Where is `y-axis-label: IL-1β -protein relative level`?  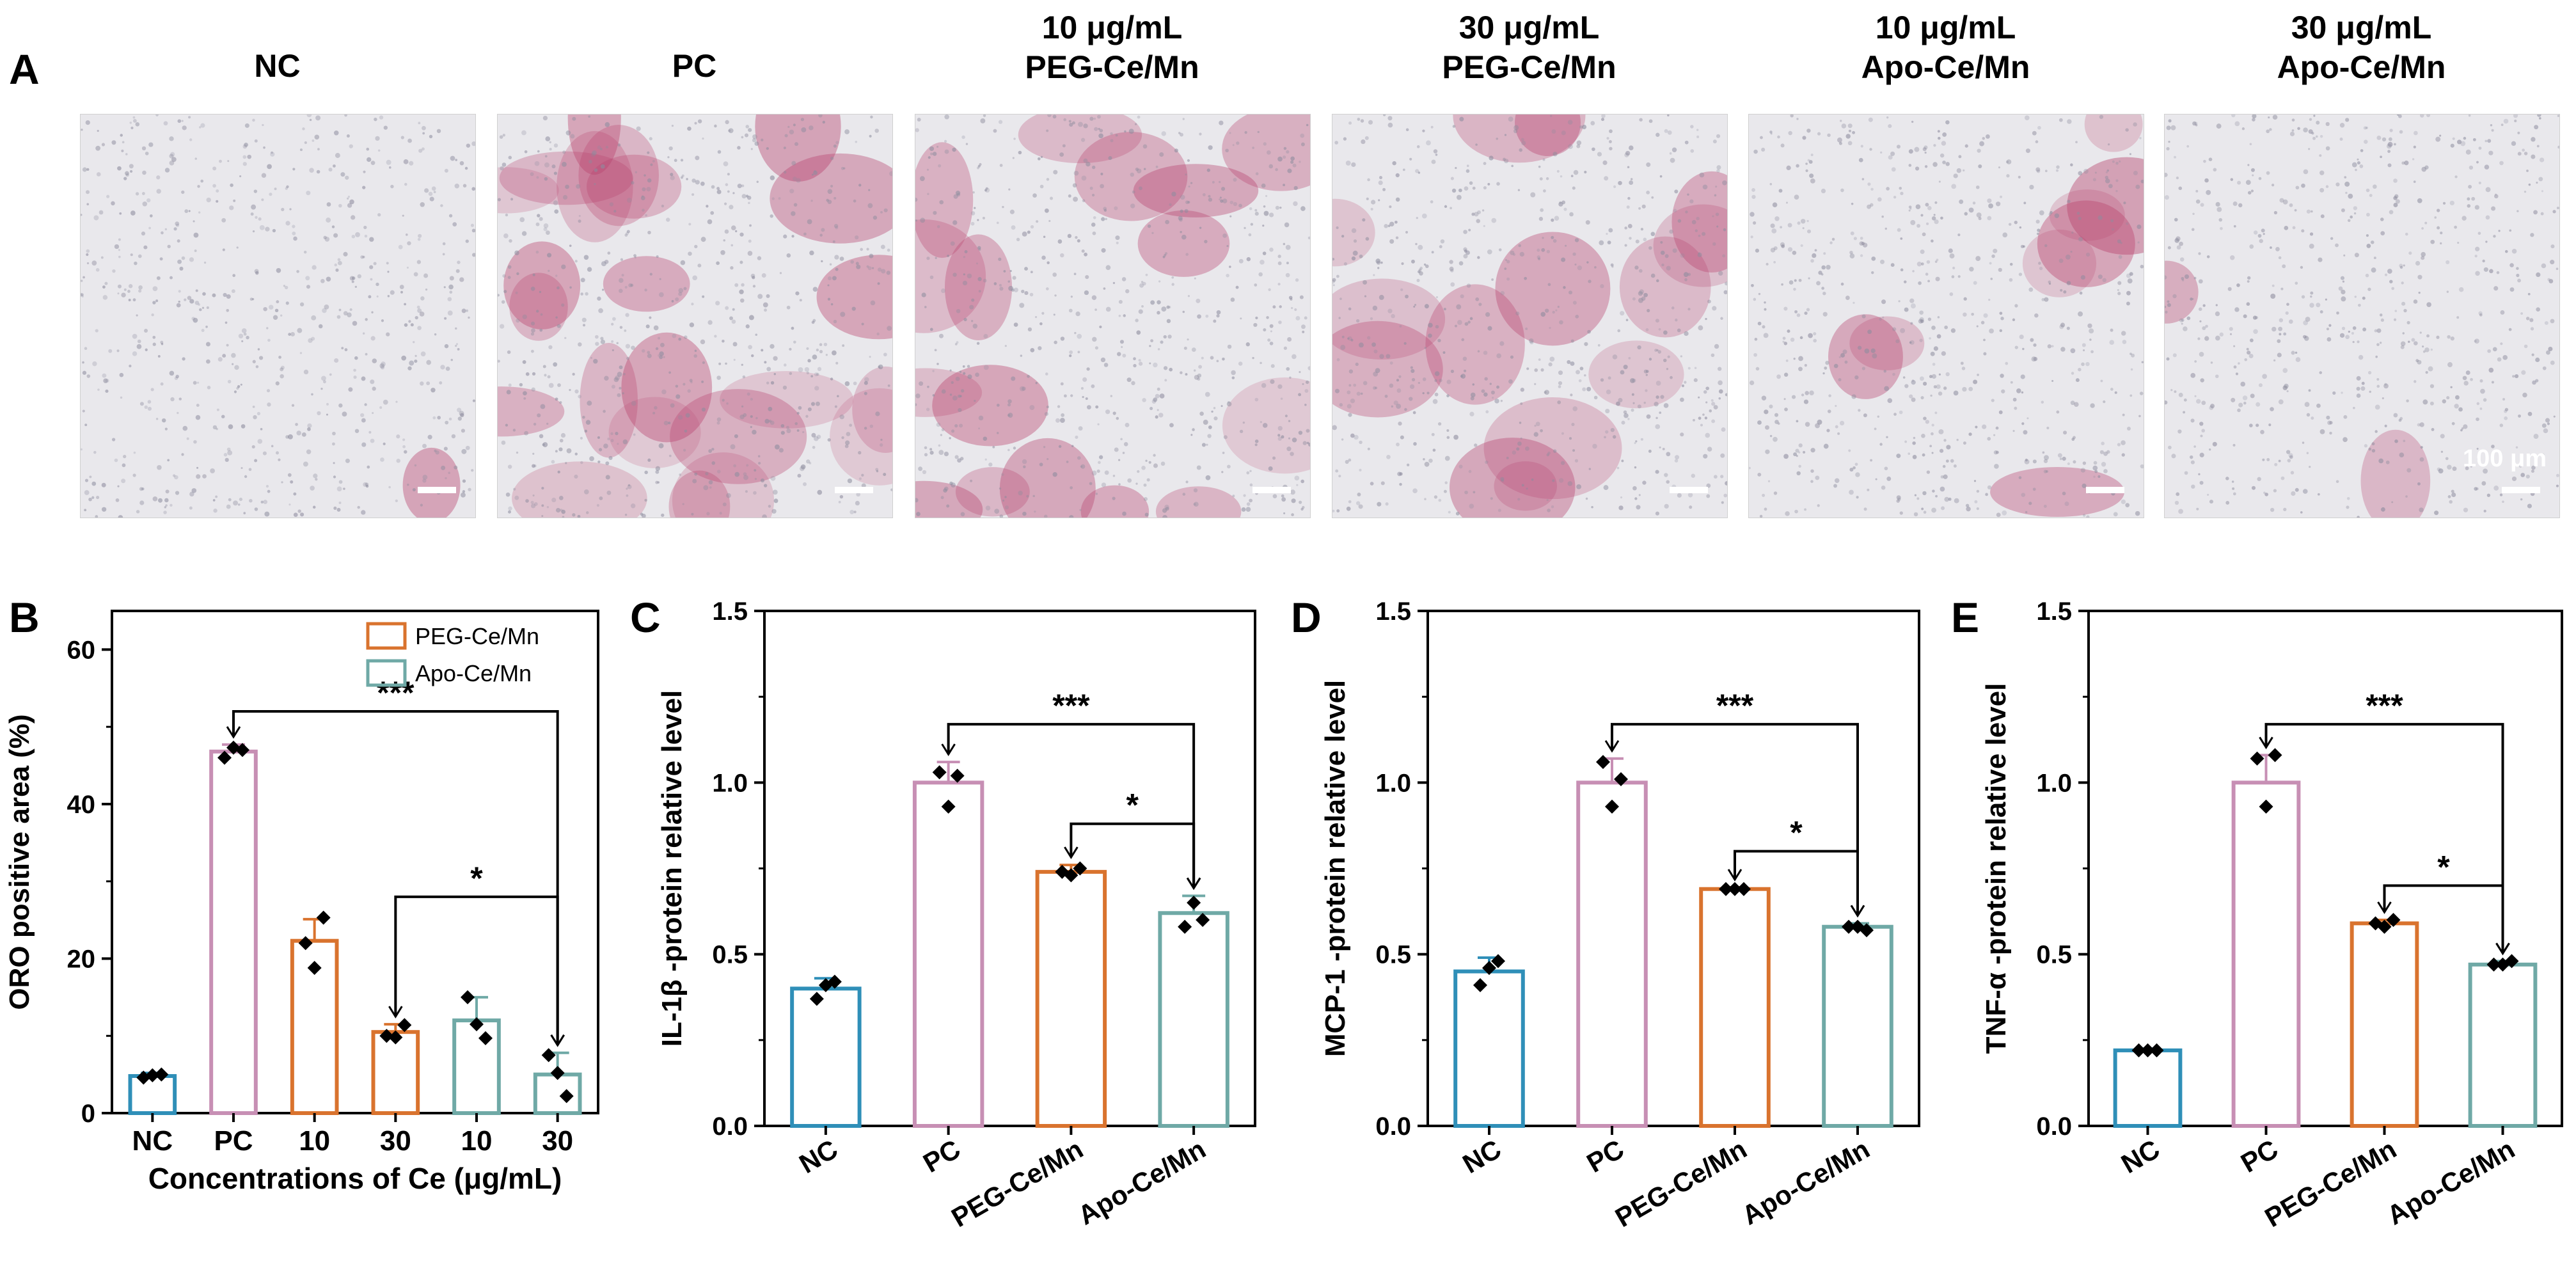
y-axis-label: IL-1β -protein relative level is located at coordinates (672, 868).